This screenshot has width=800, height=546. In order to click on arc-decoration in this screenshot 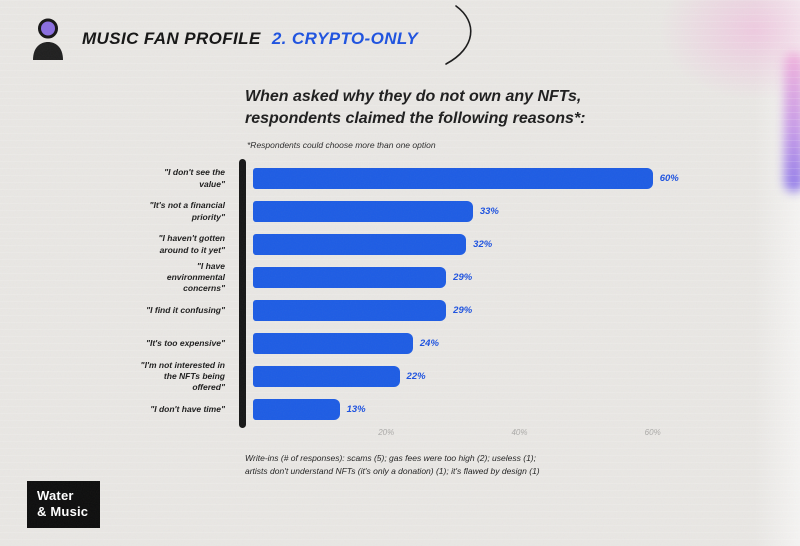, I will do `click(458, 35)`.